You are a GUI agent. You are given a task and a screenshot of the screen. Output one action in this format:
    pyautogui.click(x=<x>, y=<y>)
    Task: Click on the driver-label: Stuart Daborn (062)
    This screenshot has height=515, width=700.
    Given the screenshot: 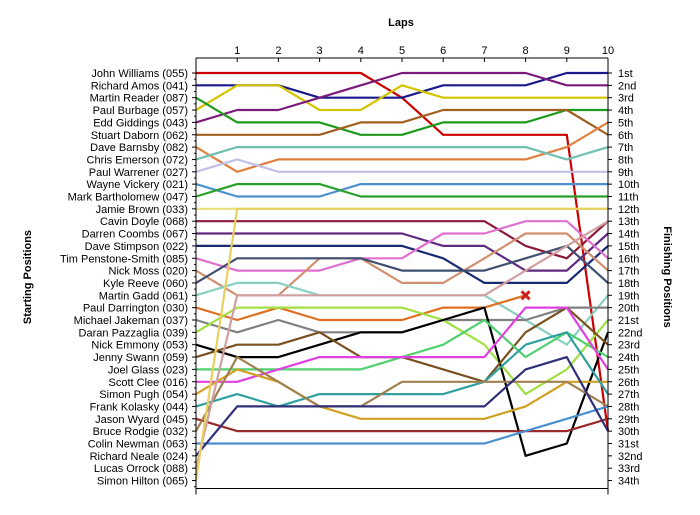 What is the action you would take?
    pyautogui.click(x=139, y=136)
    